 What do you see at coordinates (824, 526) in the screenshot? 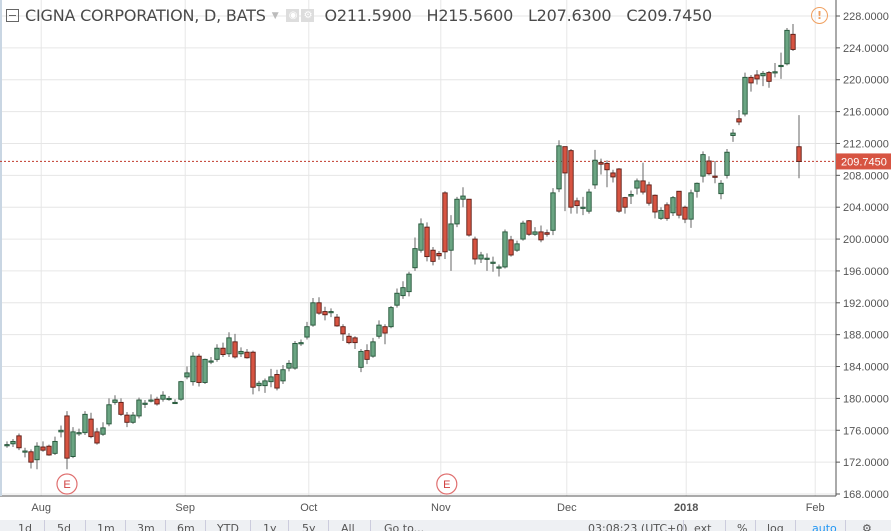
I see `auto-toggle: auto` at bounding box center [824, 526].